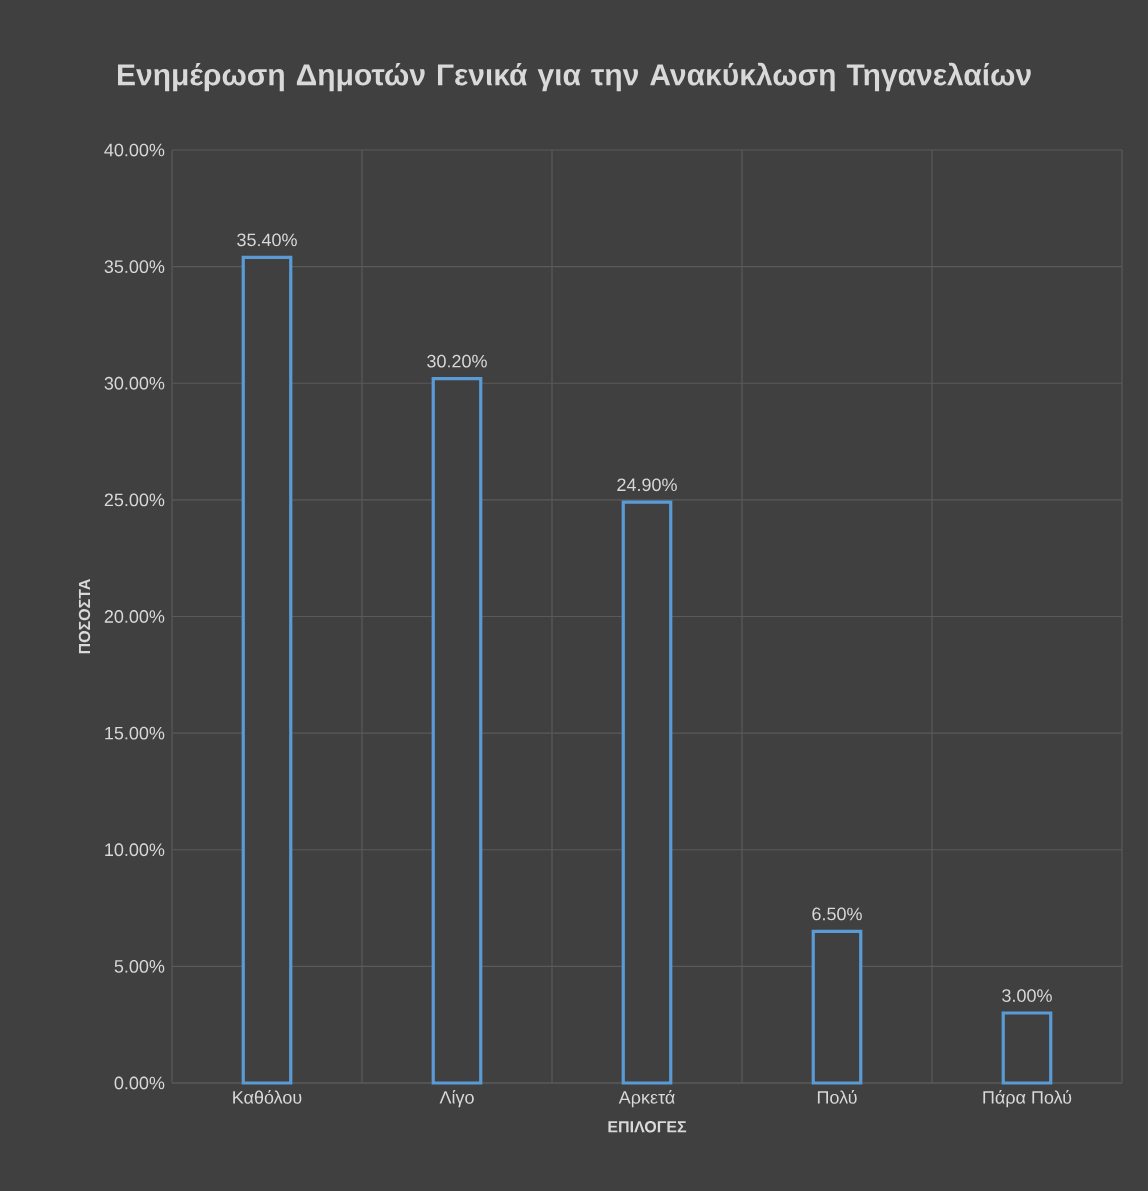 The width and height of the screenshot is (1148, 1191). What do you see at coordinates (134, 383) in the screenshot?
I see `y-tick-label: 30.00%` at bounding box center [134, 383].